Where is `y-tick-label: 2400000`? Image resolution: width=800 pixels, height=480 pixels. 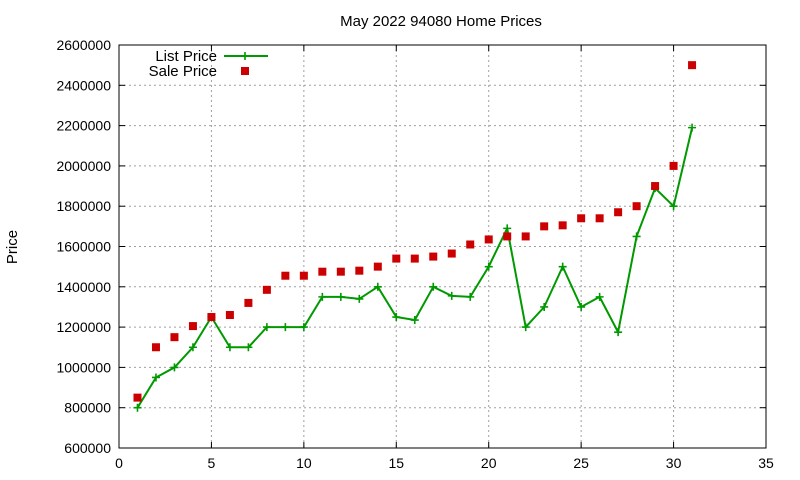
y-tick-label: 2400000 is located at coordinates (83, 85).